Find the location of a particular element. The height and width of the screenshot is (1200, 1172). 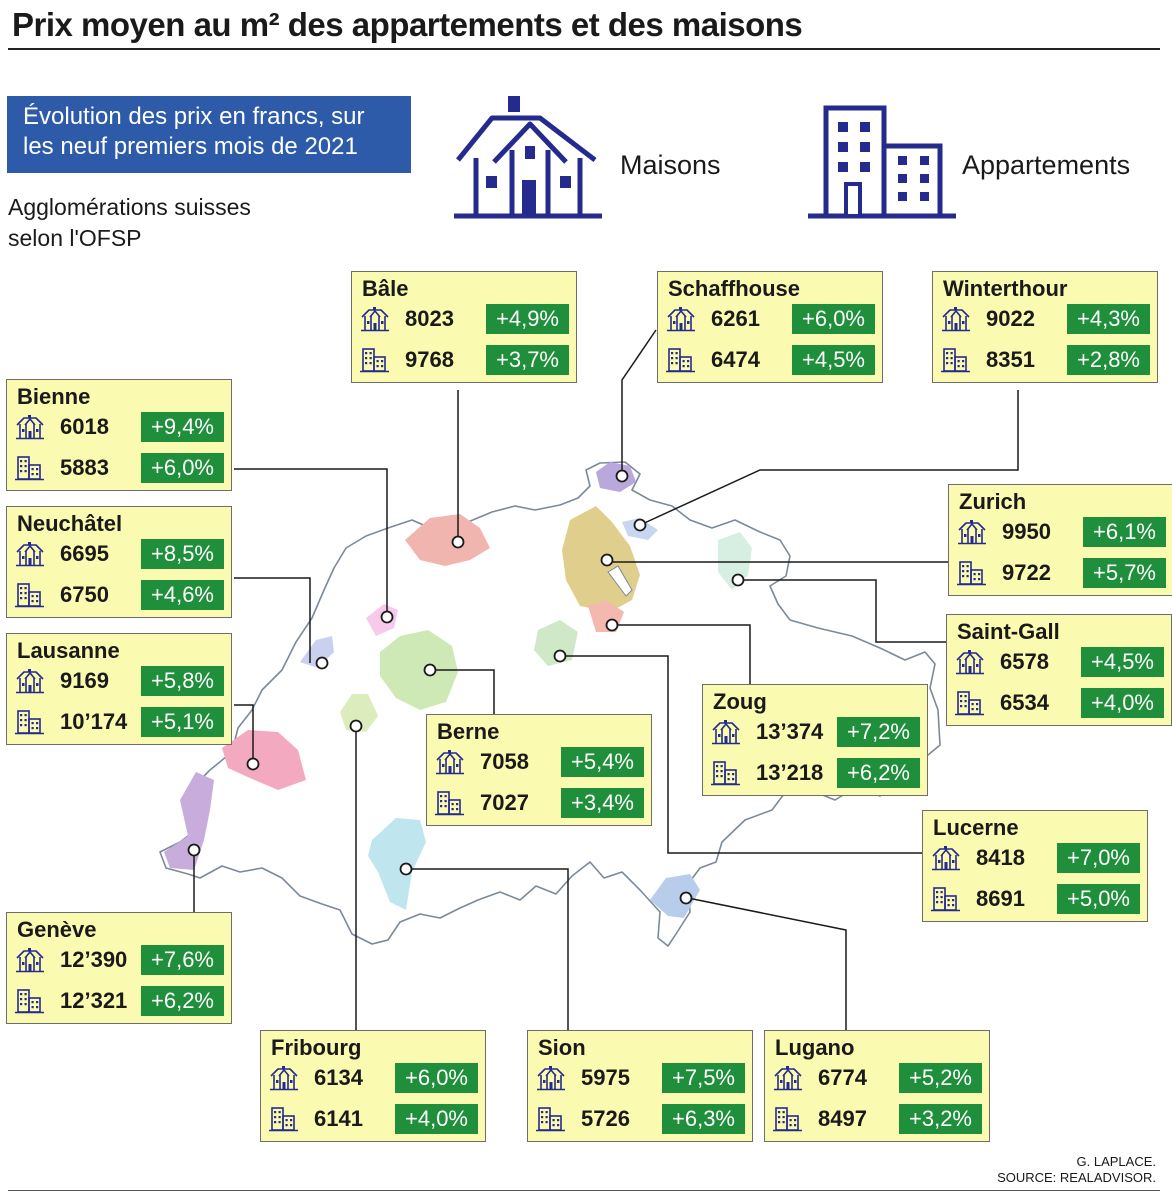

appartements-price: 6474 is located at coordinates (735, 359).